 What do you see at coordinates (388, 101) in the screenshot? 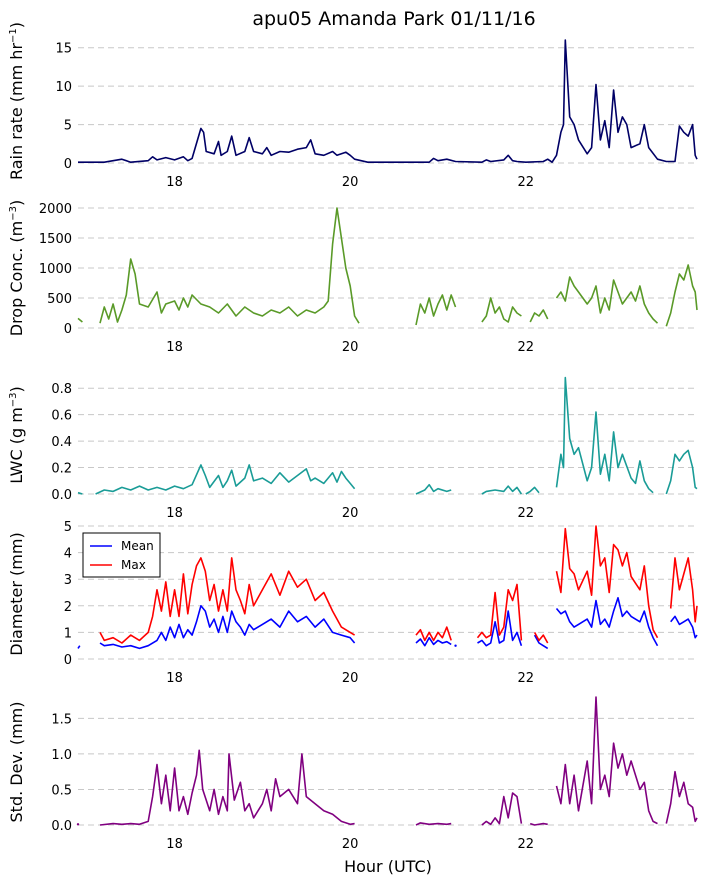
I see `series-line-rain_rate` at bounding box center [388, 101].